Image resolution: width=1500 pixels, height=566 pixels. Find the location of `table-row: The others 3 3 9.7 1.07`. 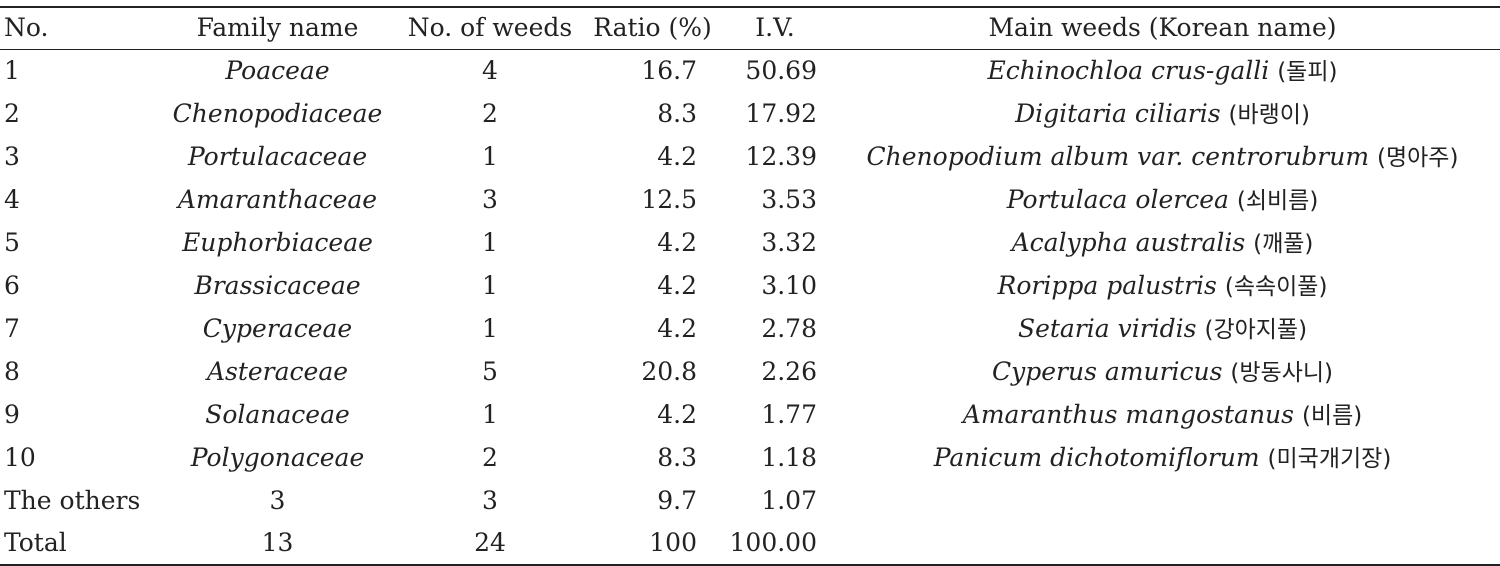

table-row: The others 3 3 9.7 1.07 is located at coordinates (750, 501).